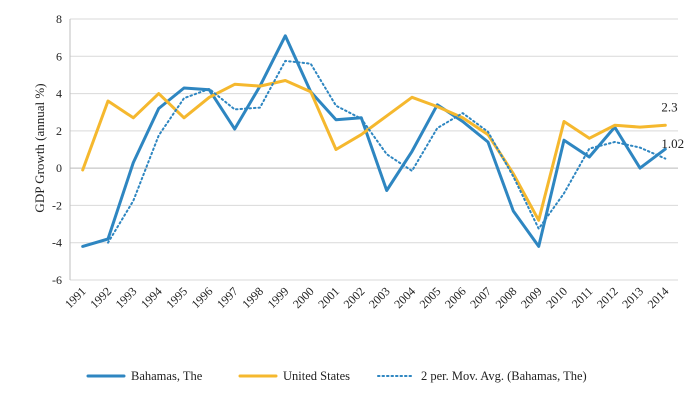 The width and height of the screenshot is (695, 400). I want to click on x-tick-label: 1996, so click(202, 297).